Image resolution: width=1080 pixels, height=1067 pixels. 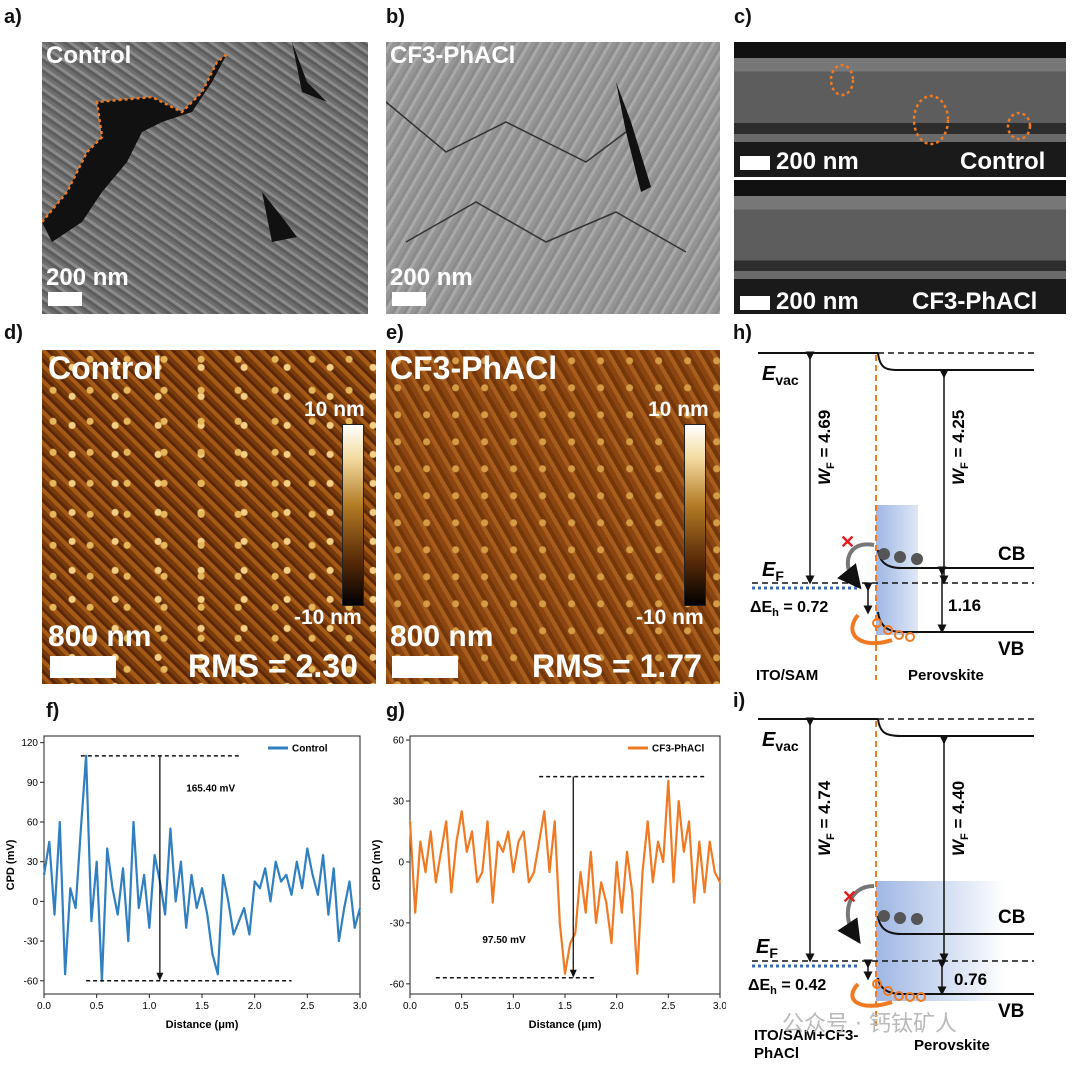 What do you see at coordinates (767, 948) in the screenshot?
I see `svg-text: EF` at bounding box center [767, 948].